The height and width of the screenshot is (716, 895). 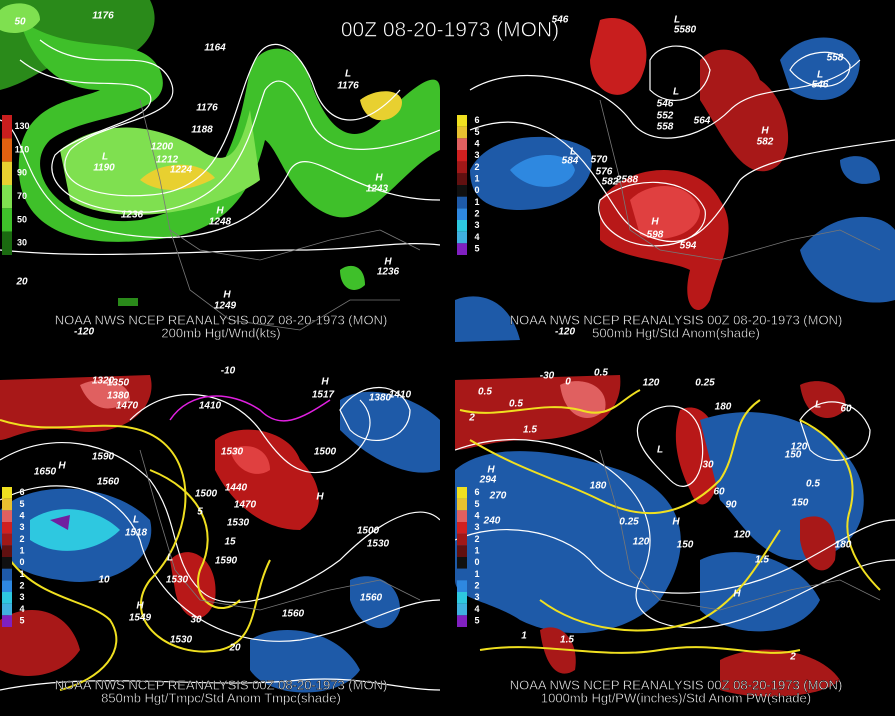 What do you see at coordinates (220, 222) in the screenshot?
I see `contour-label: 1248` at bounding box center [220, 222].